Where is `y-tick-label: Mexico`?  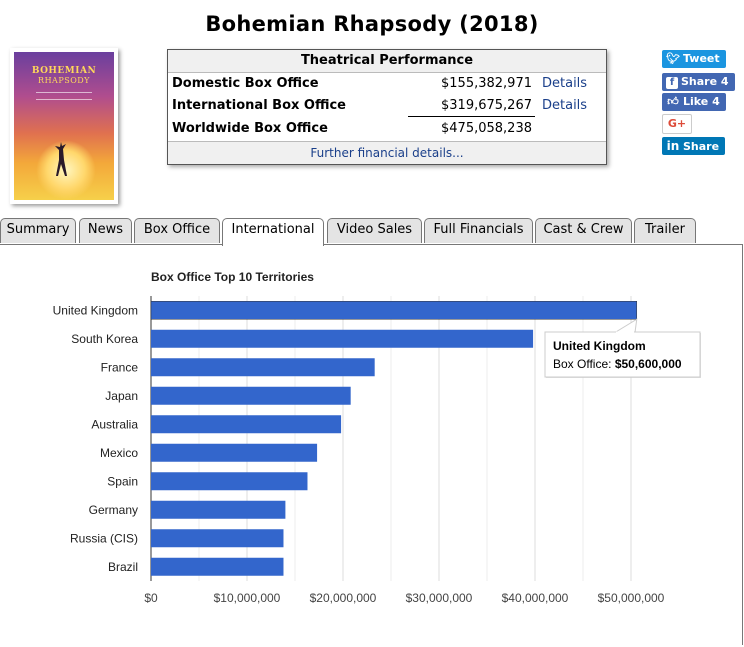 y-tick-label: Mexico is located at coordinates (119, 453).